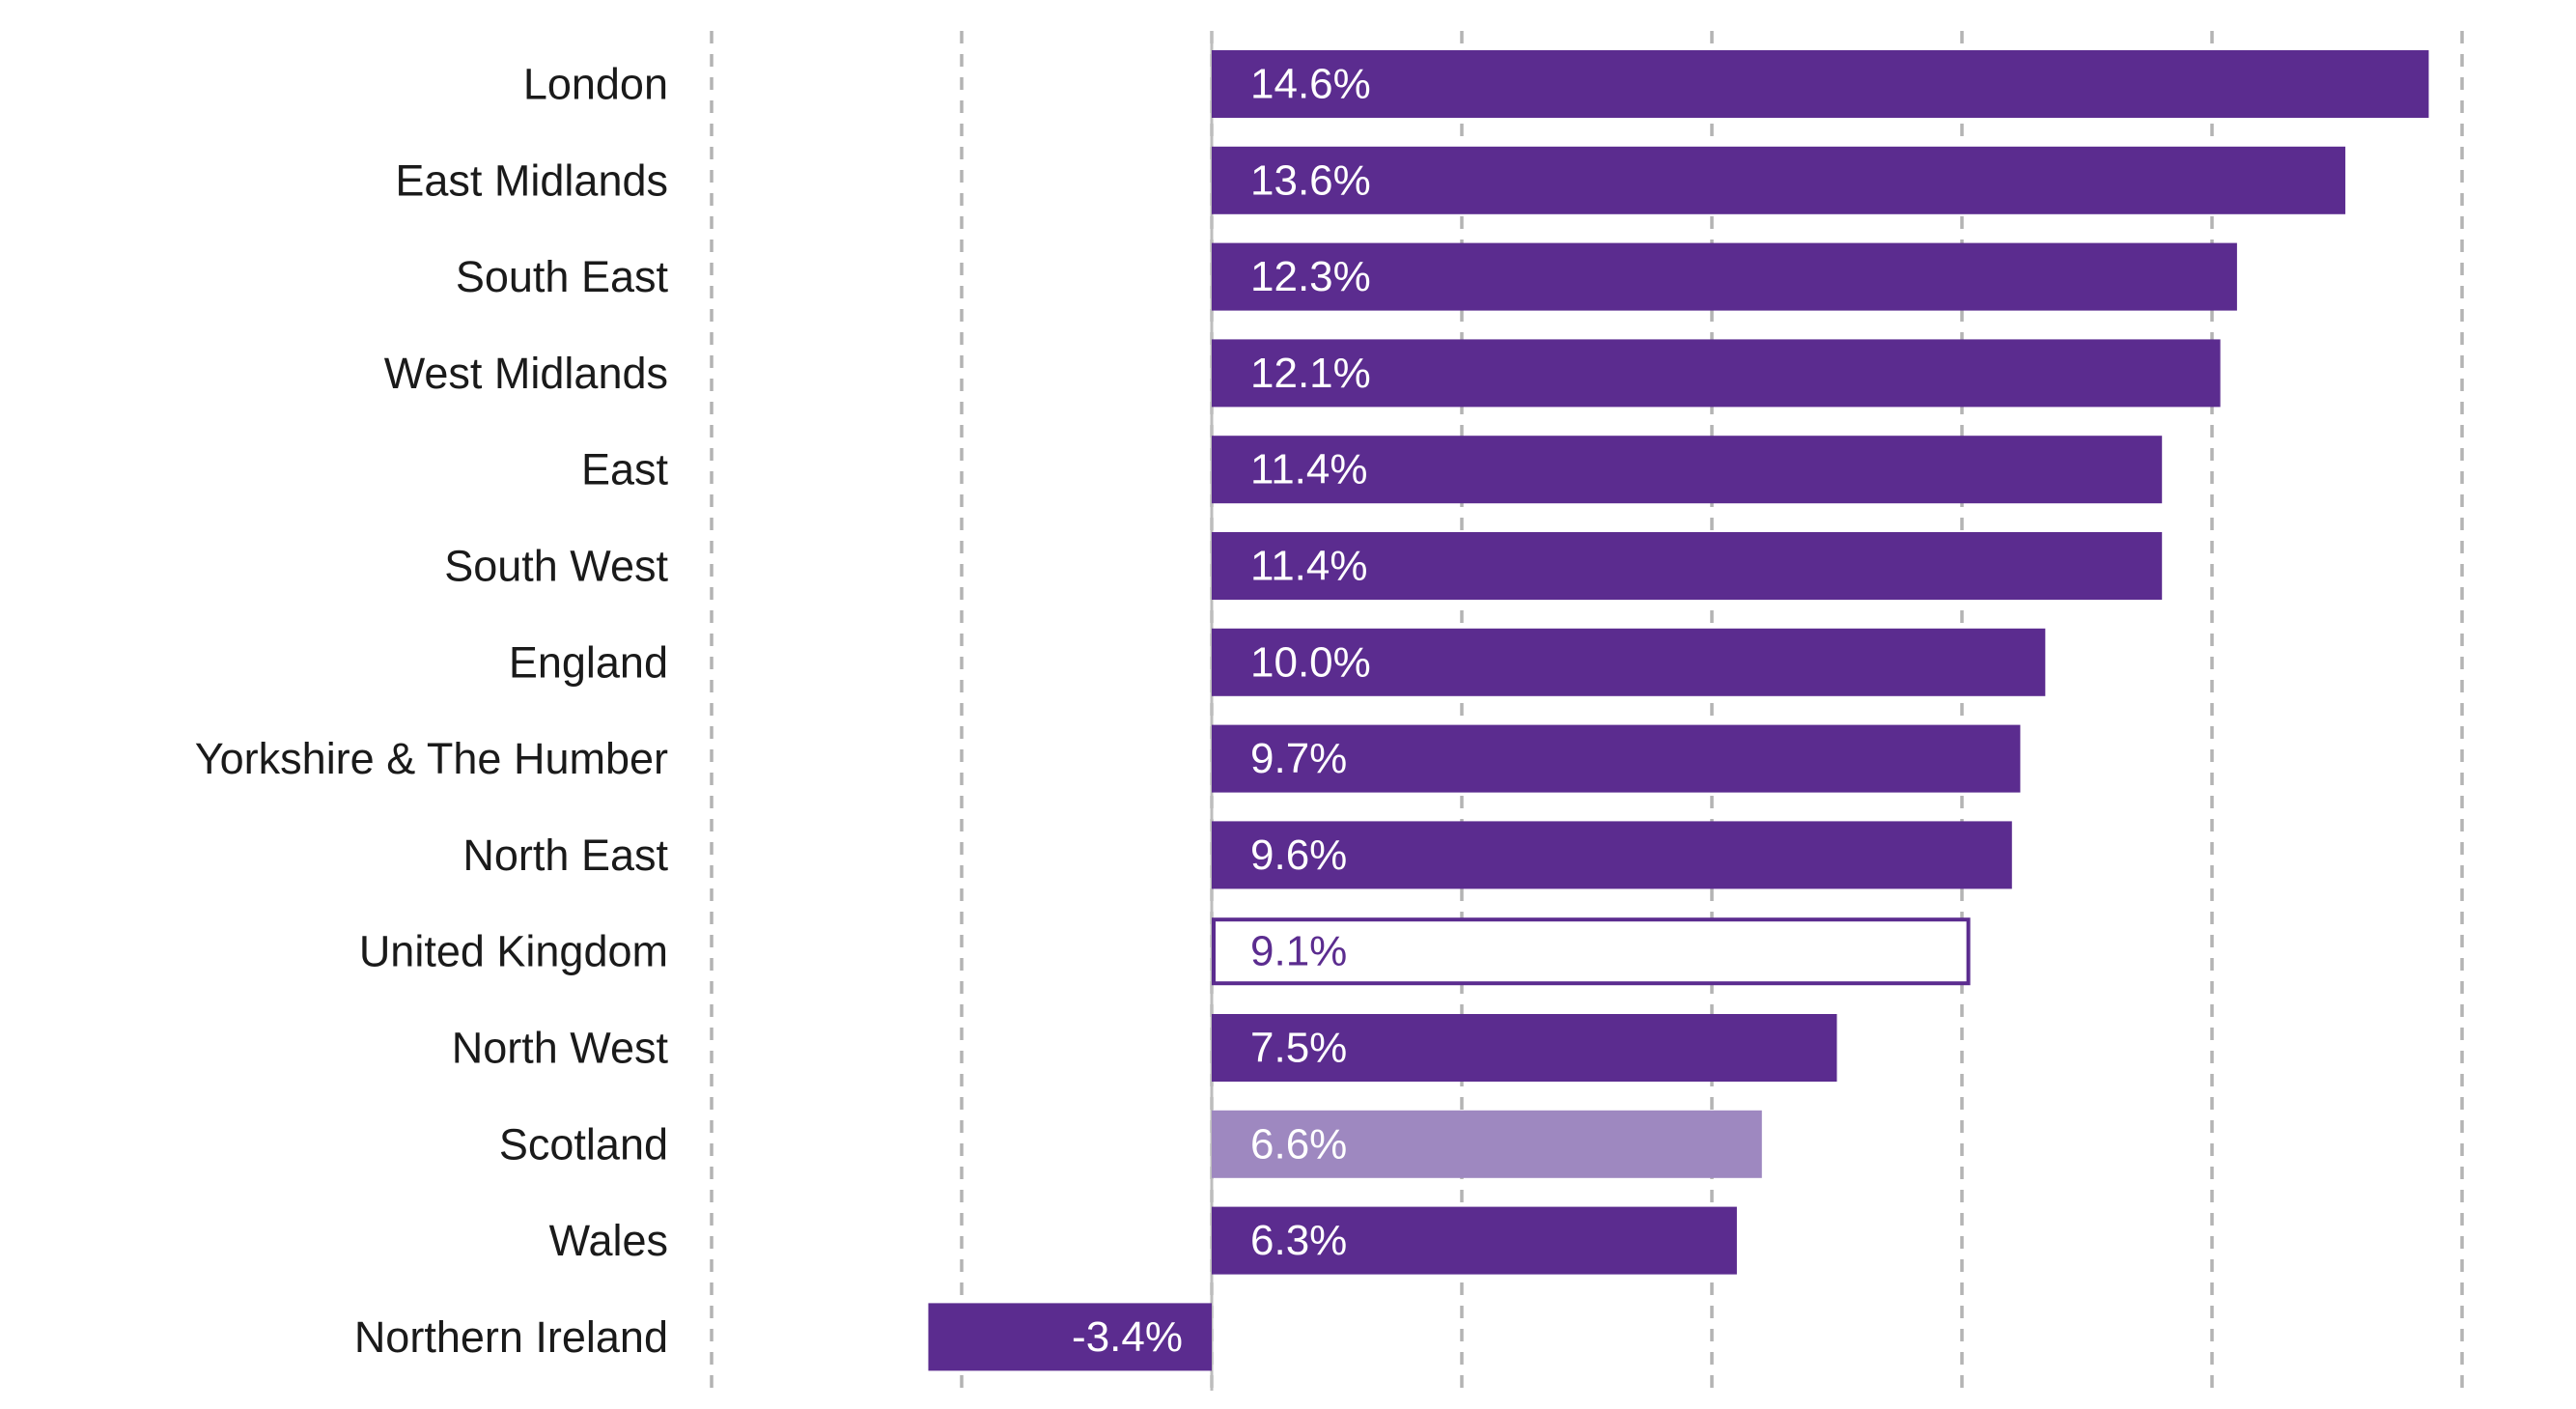 The image size is (2576, 1409). Describe the element at coordinates (625, 469) in the screenshot. I see `category-label: East` at that location.